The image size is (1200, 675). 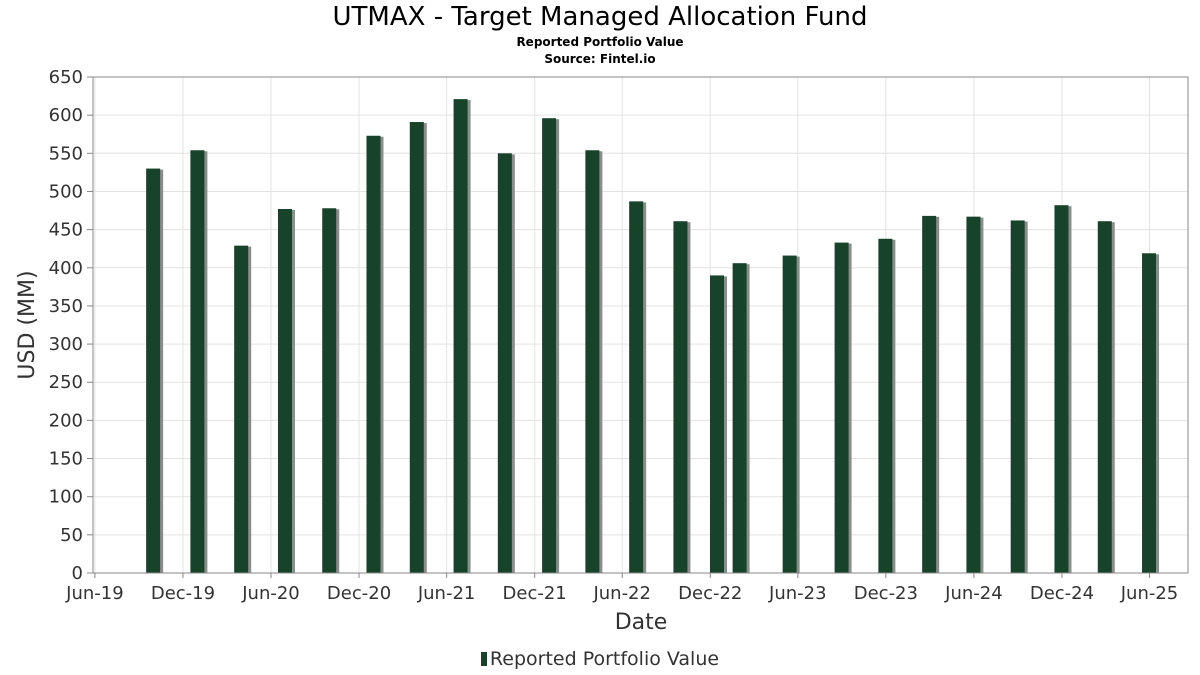 What do you see at coordinates (1062, 593) in the screenshot?
I see `x-tick-label: Dec-24` at bounding box center [1062, 593].